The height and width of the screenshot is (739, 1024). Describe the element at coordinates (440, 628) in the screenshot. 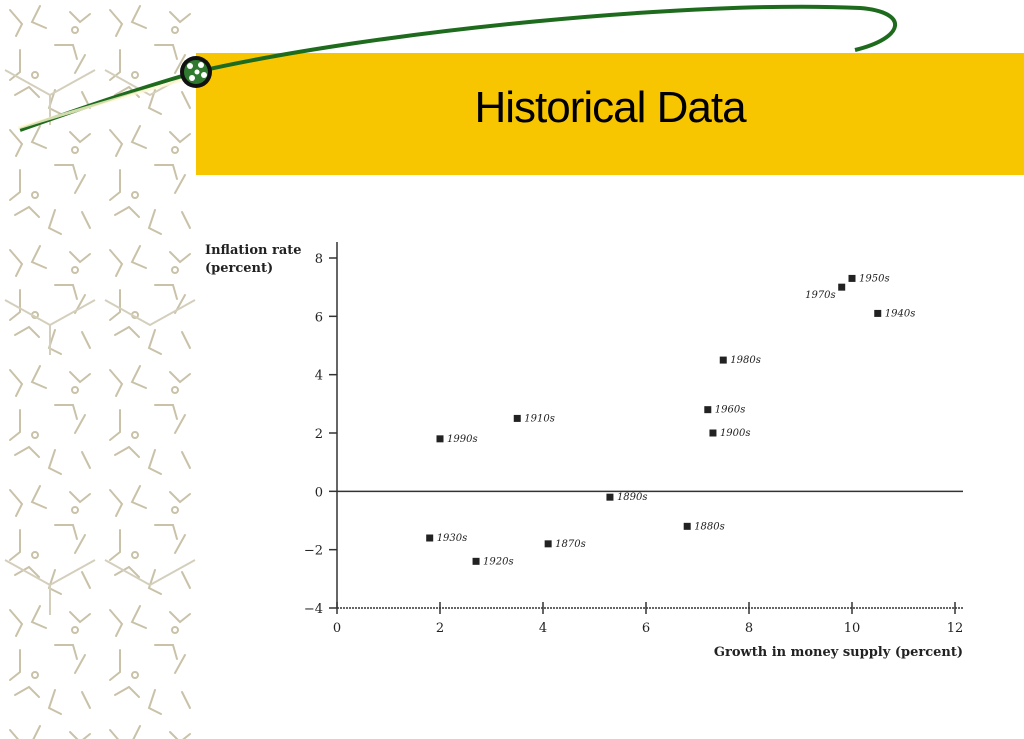

I see `x-tick-label: 2` at that location.